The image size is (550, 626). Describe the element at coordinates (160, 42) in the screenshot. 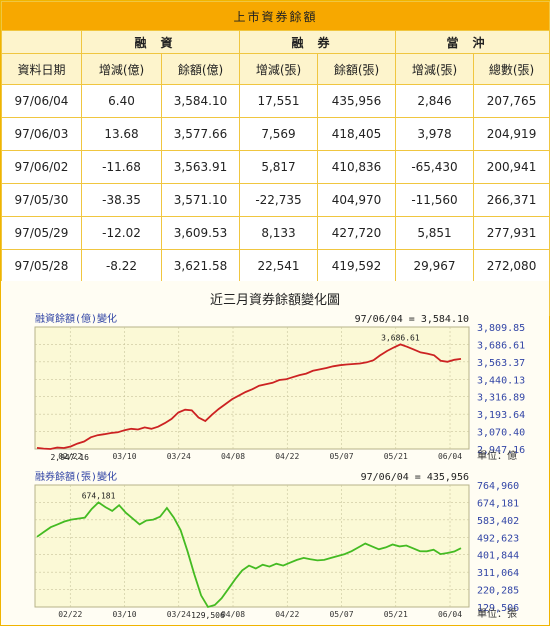

I see `group-header-margin: 融資` at that location.